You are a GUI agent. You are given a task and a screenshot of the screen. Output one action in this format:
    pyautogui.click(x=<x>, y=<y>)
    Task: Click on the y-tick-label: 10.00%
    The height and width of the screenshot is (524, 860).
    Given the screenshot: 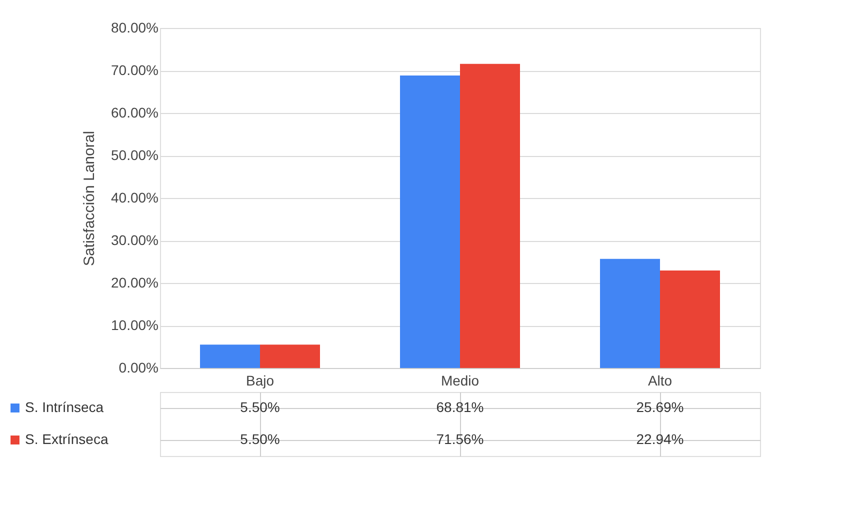 What is the action you would take?
    pyautogui.click(x=134, y=325)
    